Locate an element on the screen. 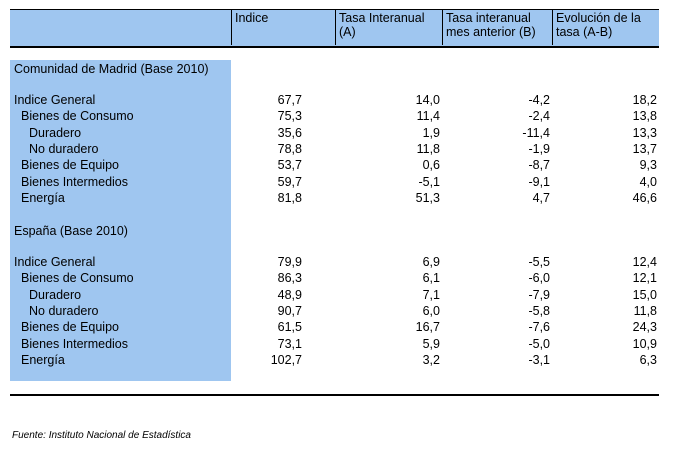 Image resolution: width=684 pixels, height=453 pixels. evolucion-value: 9,3 is located at coordinates (648, 165).